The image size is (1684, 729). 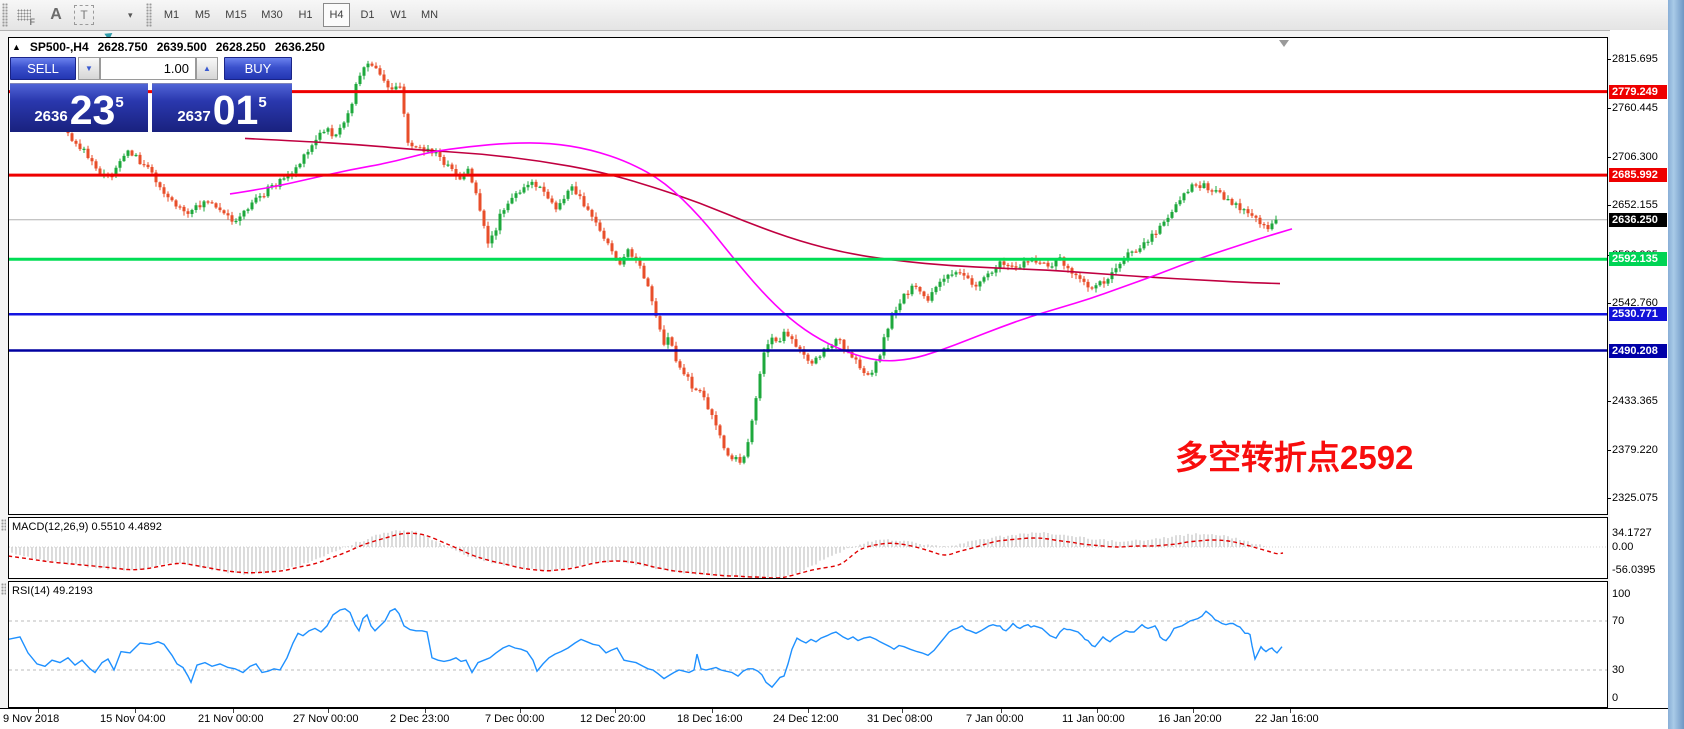 I want to click on price-badge-2490.208: 2490.208, so click(x=1638, y=350).